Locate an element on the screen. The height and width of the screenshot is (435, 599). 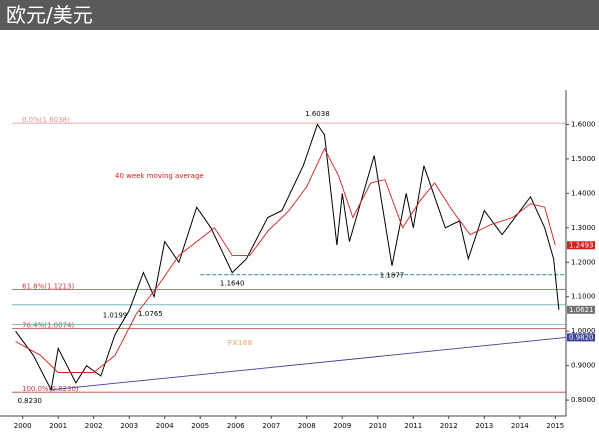
x-tick-label: 2004 is located at coordinates (165, 426).